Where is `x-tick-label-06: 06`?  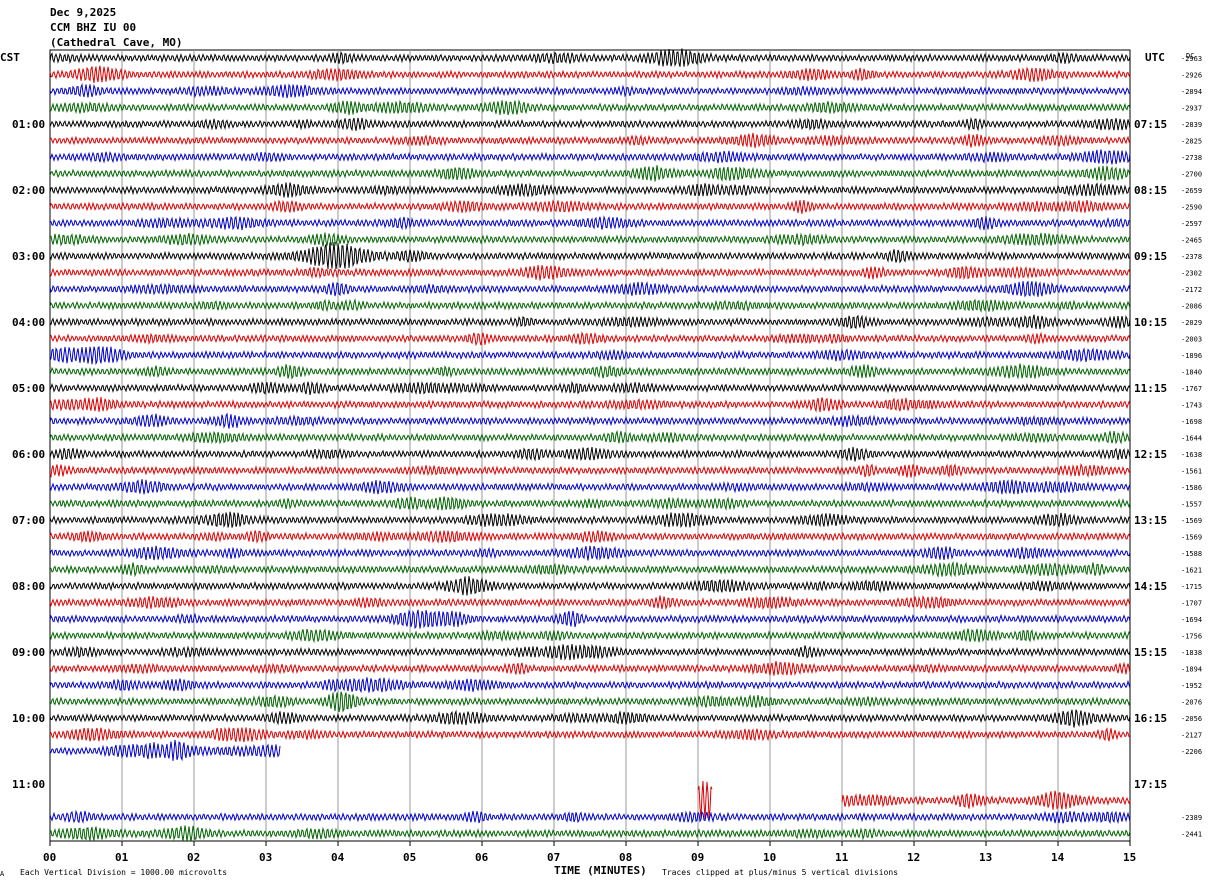 x-tick-label-06: 06 is located at coordinates (482, 857).